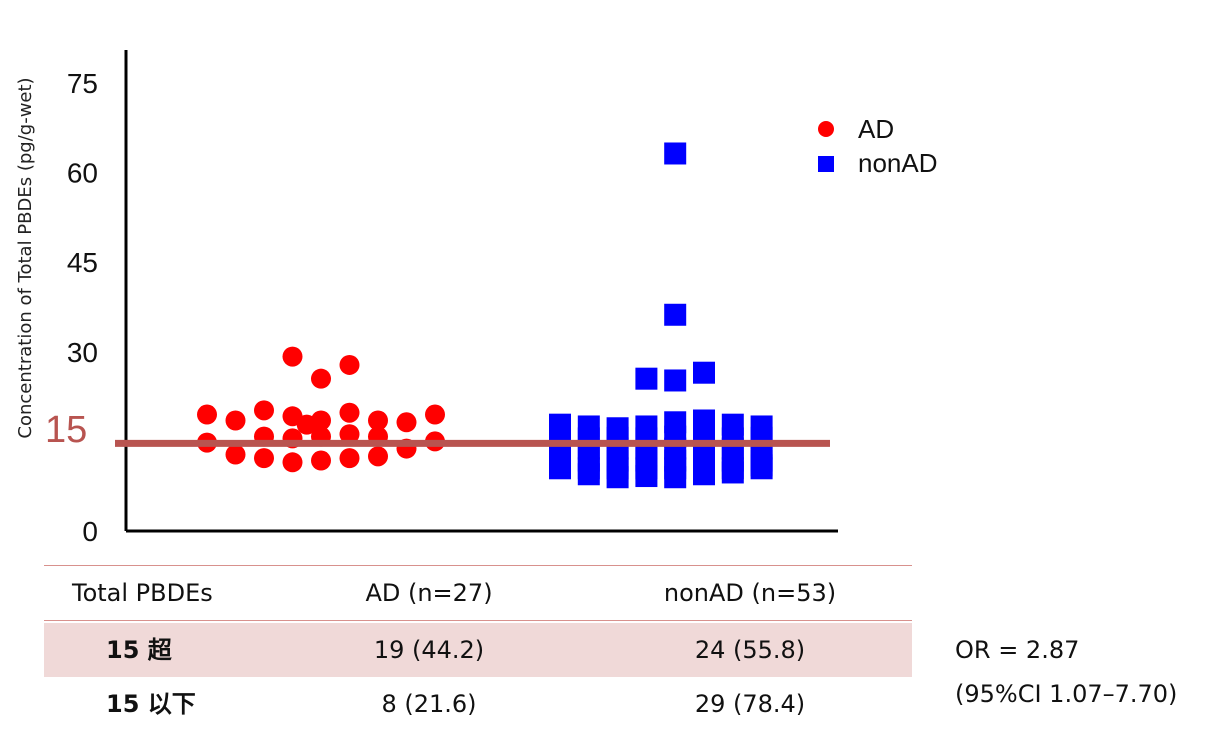 This screenshot has width=1208, height=731. I want to click on y-tick-label: 0, so click(90, 531).